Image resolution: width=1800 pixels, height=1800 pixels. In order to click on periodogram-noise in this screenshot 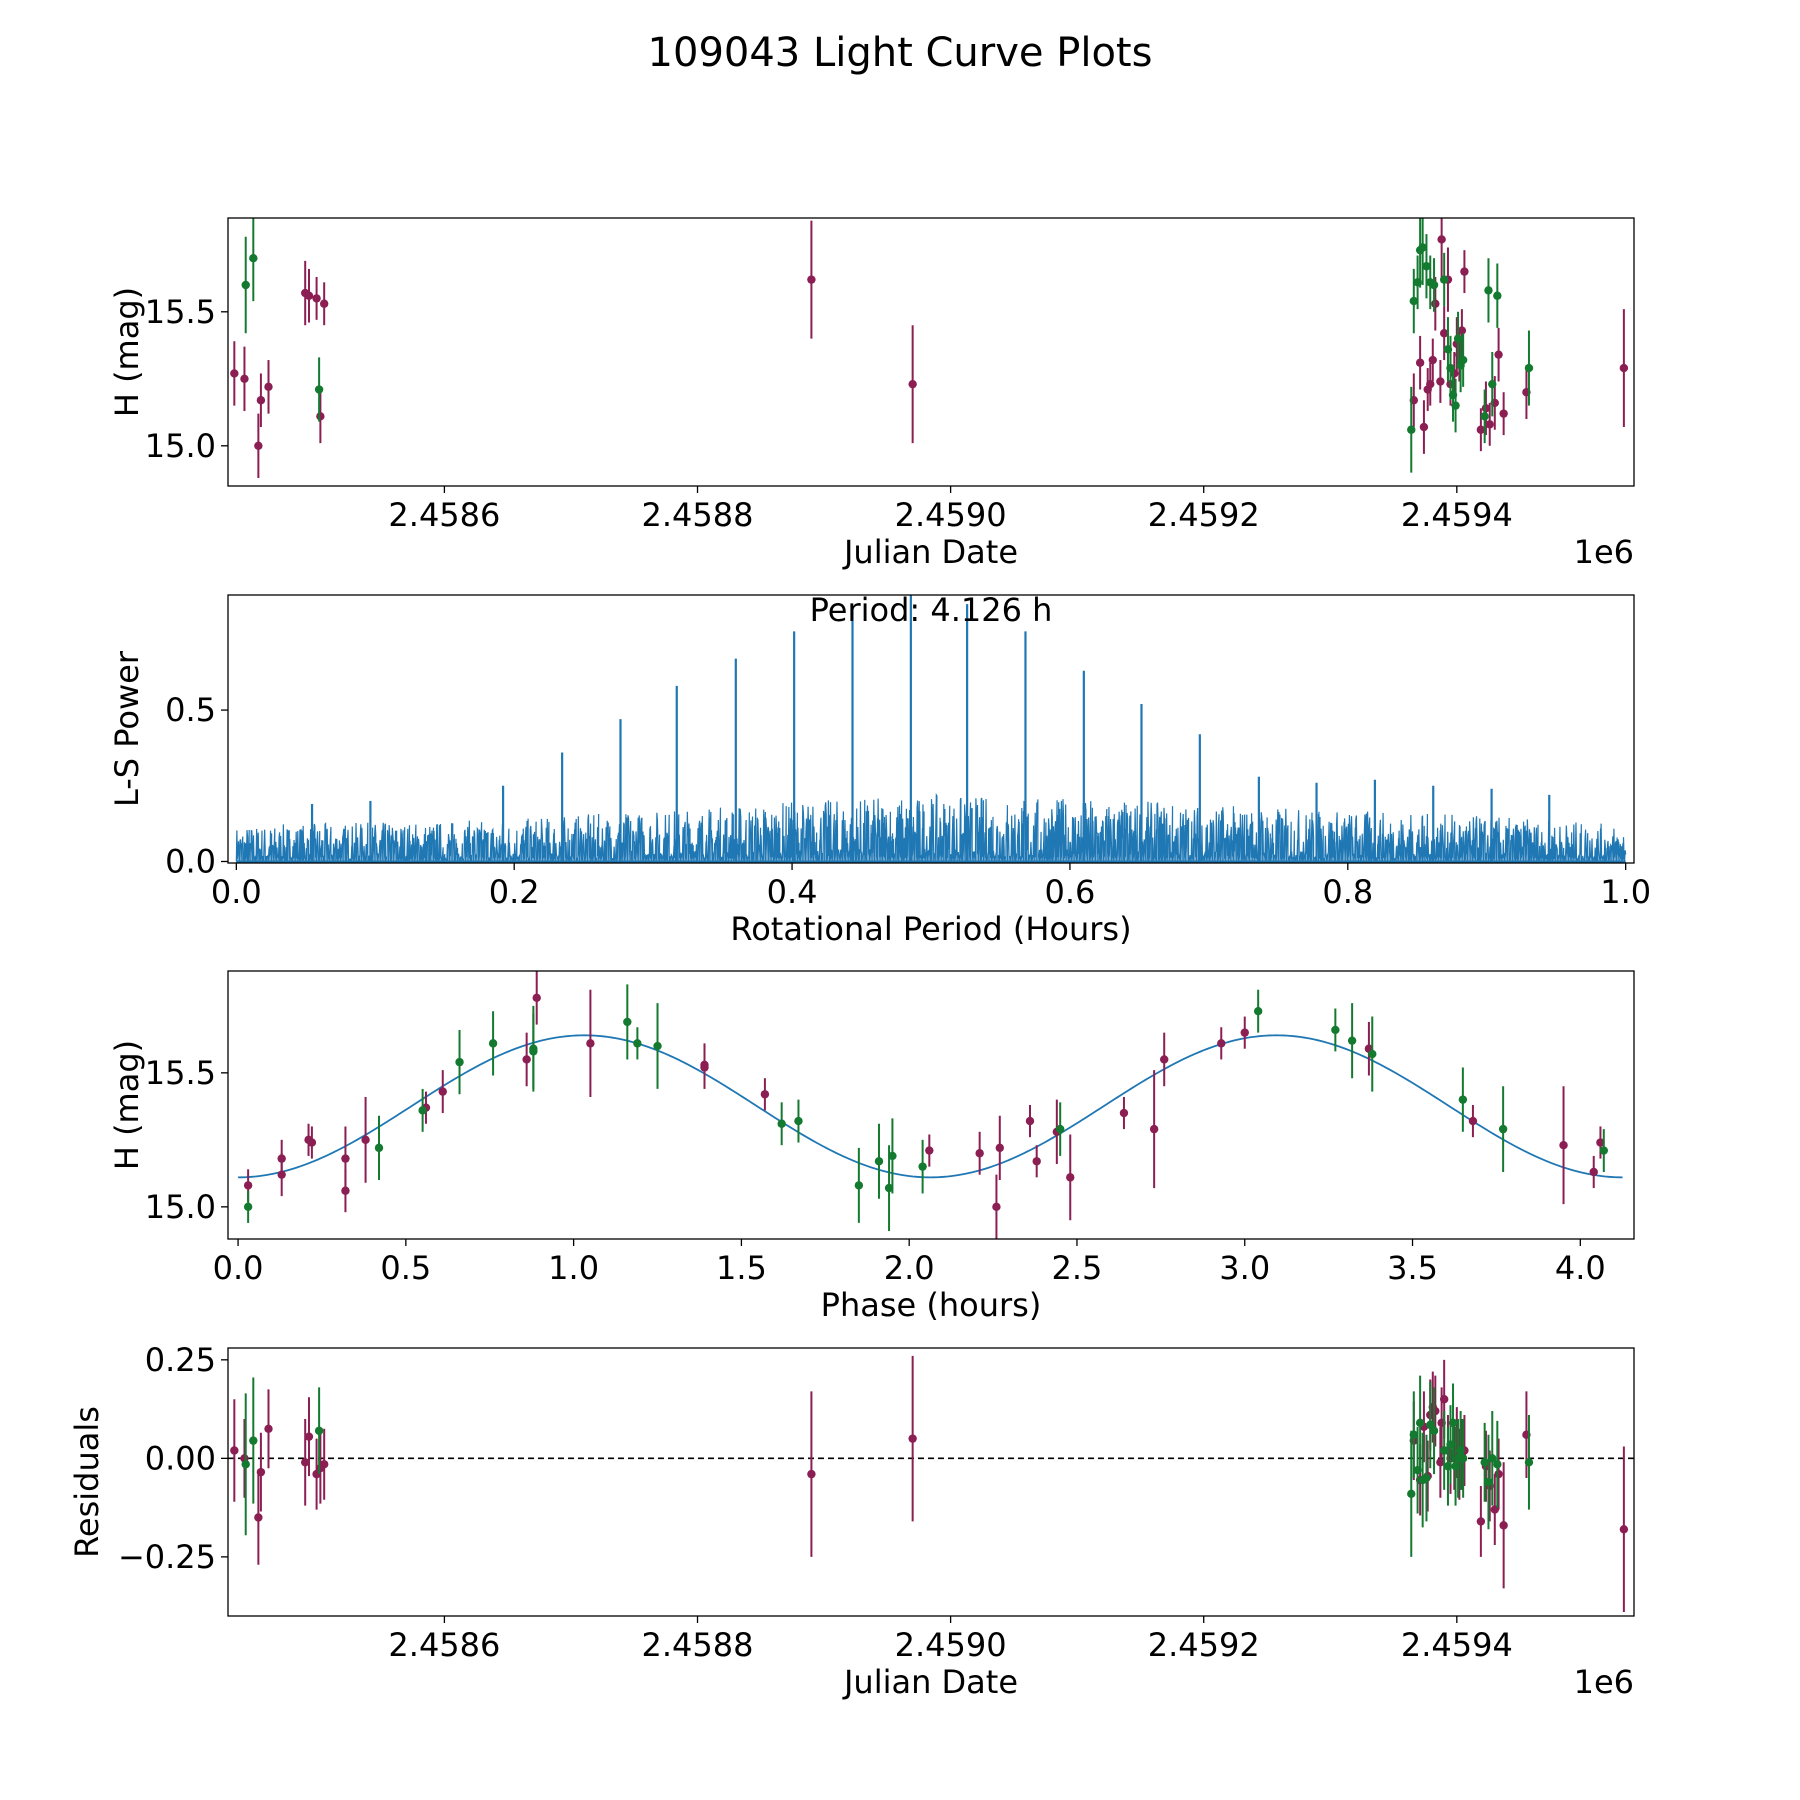, I will do `click(931, 827)`.